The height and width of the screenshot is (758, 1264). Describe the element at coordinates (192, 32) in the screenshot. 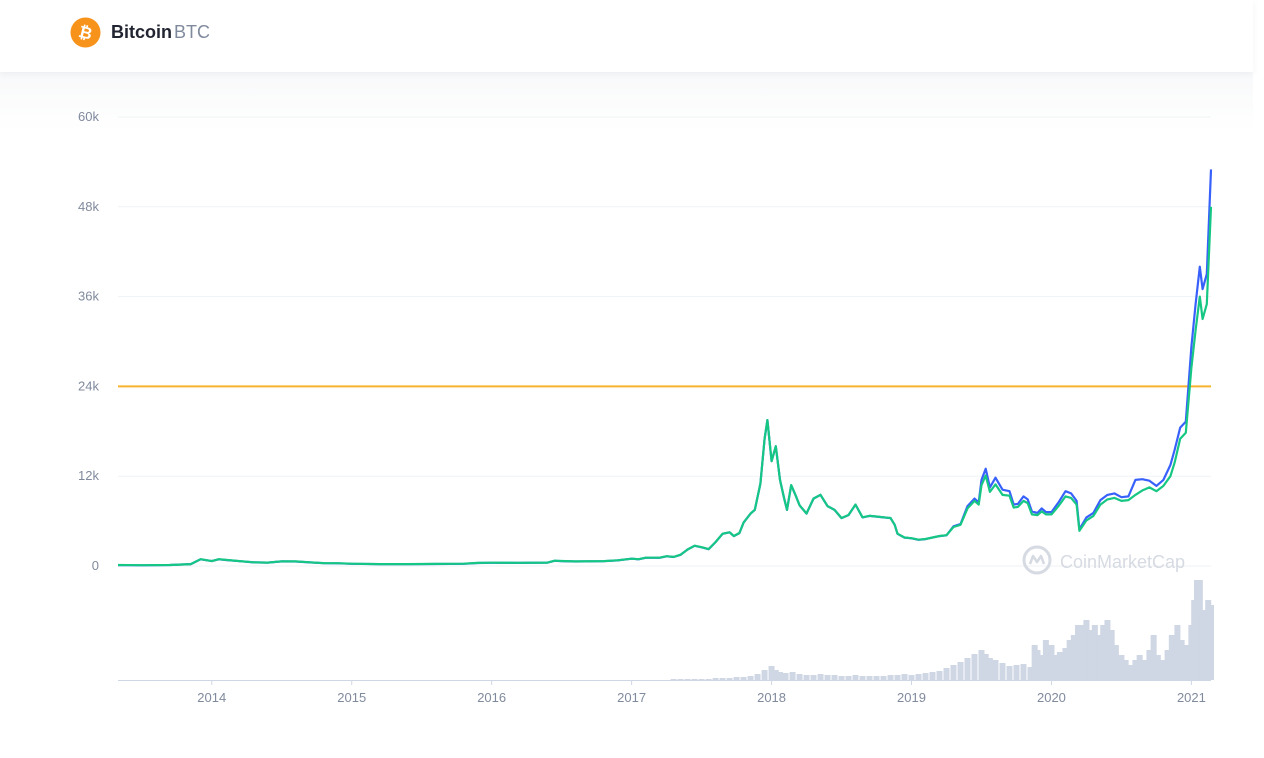

I see `coin-symbol: BTC` at that location.